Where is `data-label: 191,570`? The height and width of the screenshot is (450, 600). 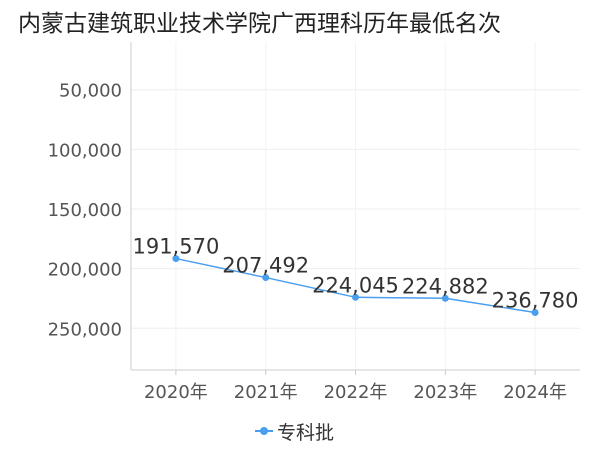 data-label: 191,570 is located at coordinates (175, 247).